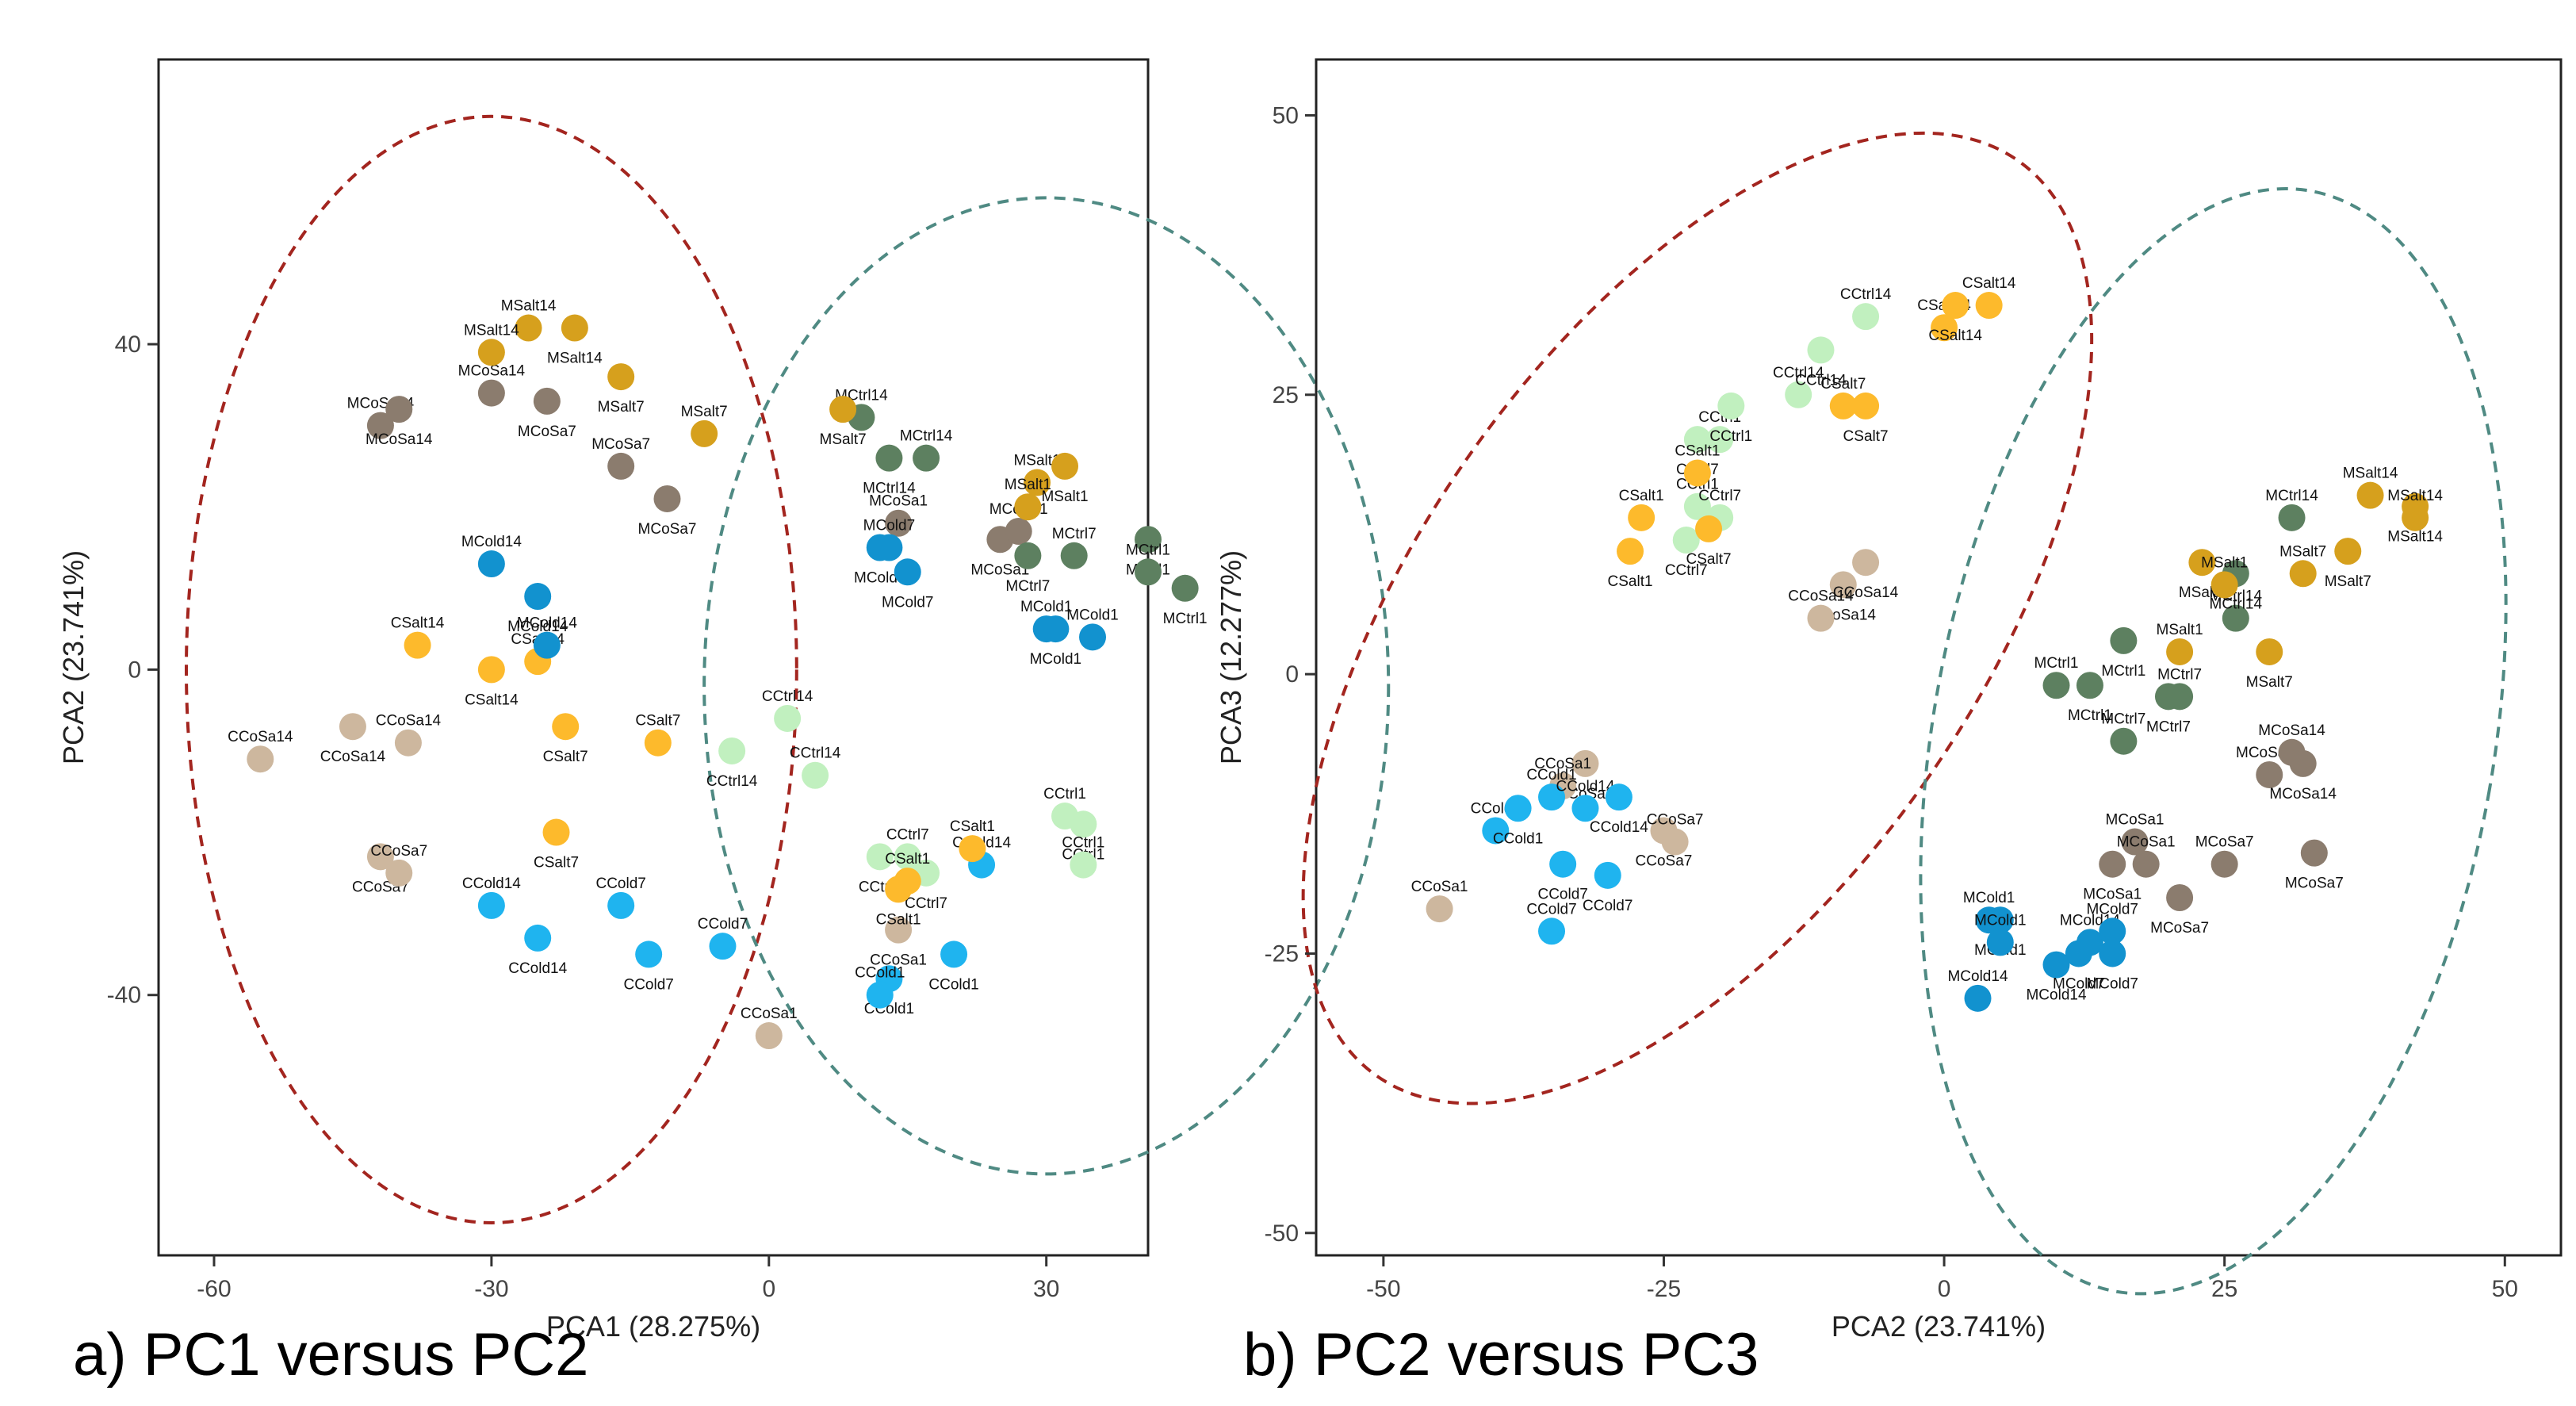 The width and height of the screenshot is (2576, 1406). I want to click on x-tick-label: 0, so click(768, 1289).